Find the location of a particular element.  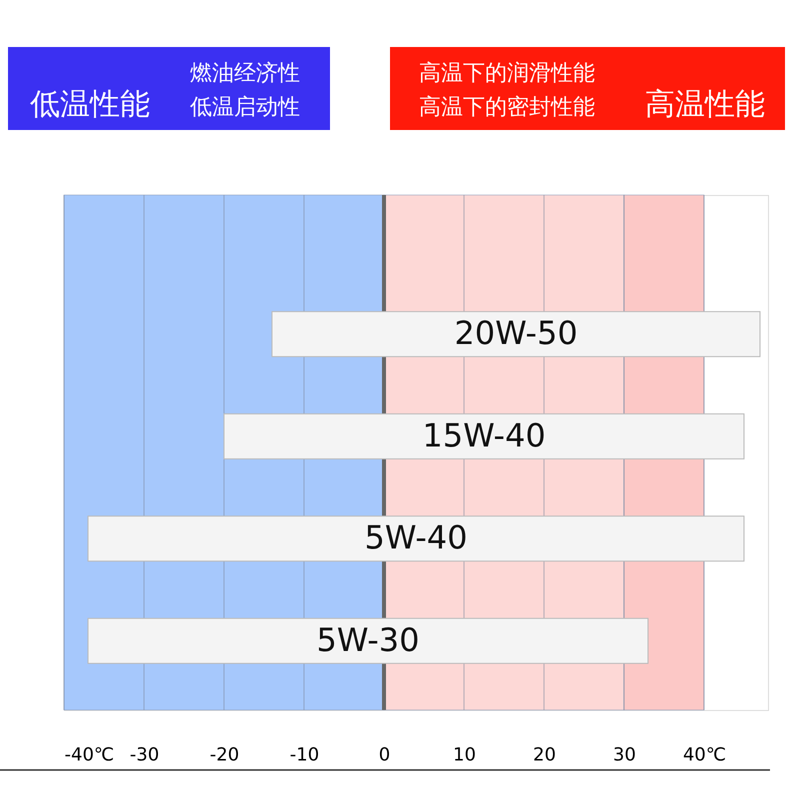

x-tick-label: 30 is located at coordinates (624, 755).